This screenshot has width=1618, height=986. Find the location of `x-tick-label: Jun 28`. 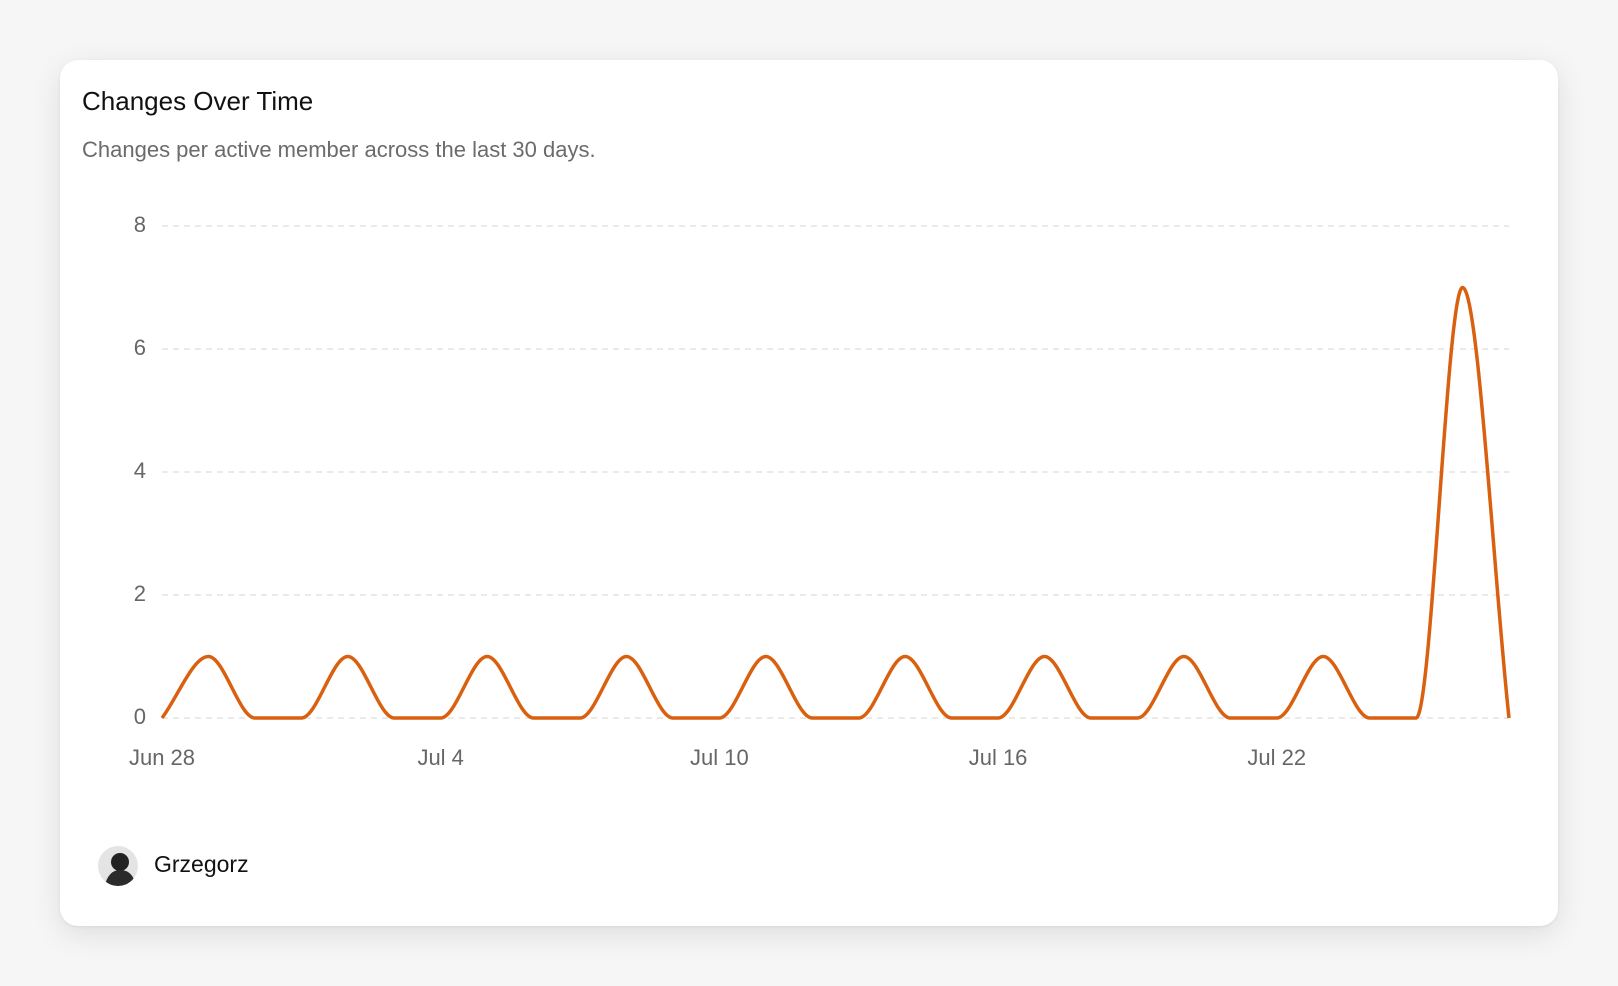

x-tick-label: Jun 28 is located at coordinates (162, 757).